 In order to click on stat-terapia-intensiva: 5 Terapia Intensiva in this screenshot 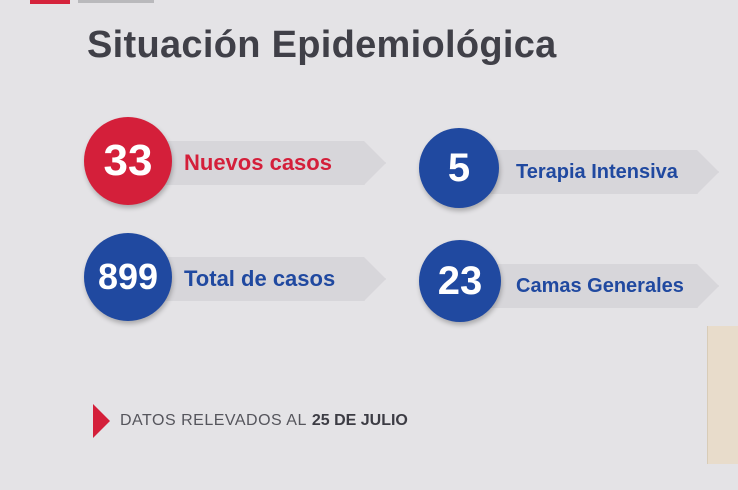, I will do `click(569, 172)`.